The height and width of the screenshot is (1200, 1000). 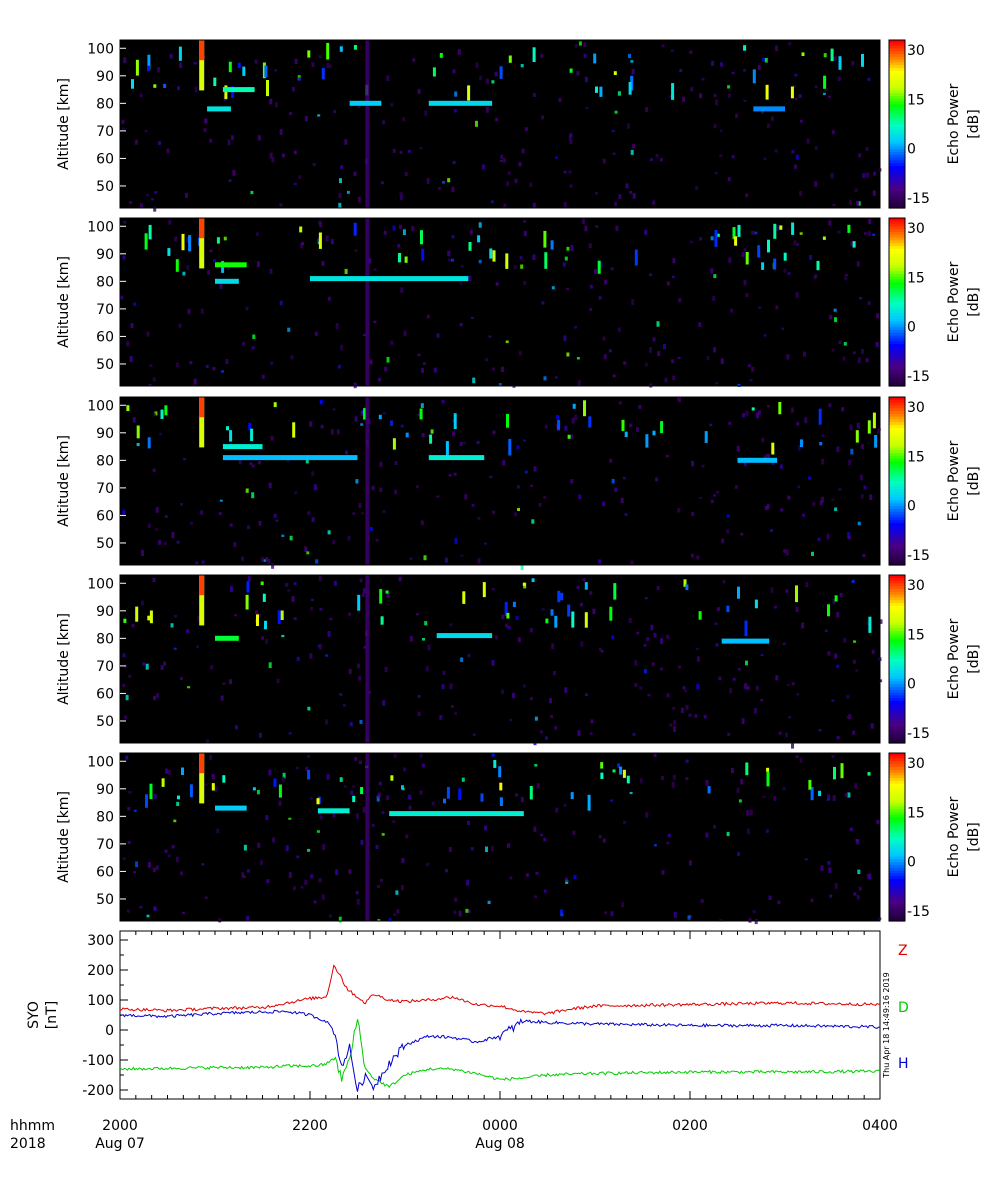 What do you see at coordinates (120, 1144) in the screenshot?
I see `x-date-label: Aug 07` at bounding box center [120, 1144].